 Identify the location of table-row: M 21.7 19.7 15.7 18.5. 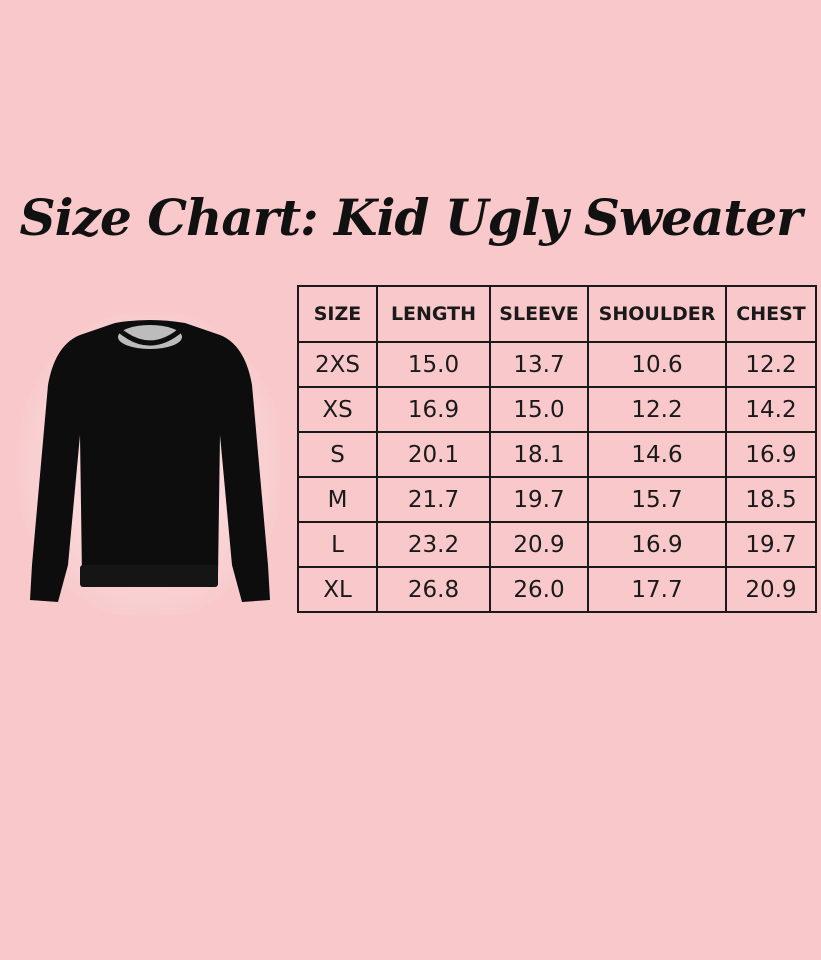
(557, 499).